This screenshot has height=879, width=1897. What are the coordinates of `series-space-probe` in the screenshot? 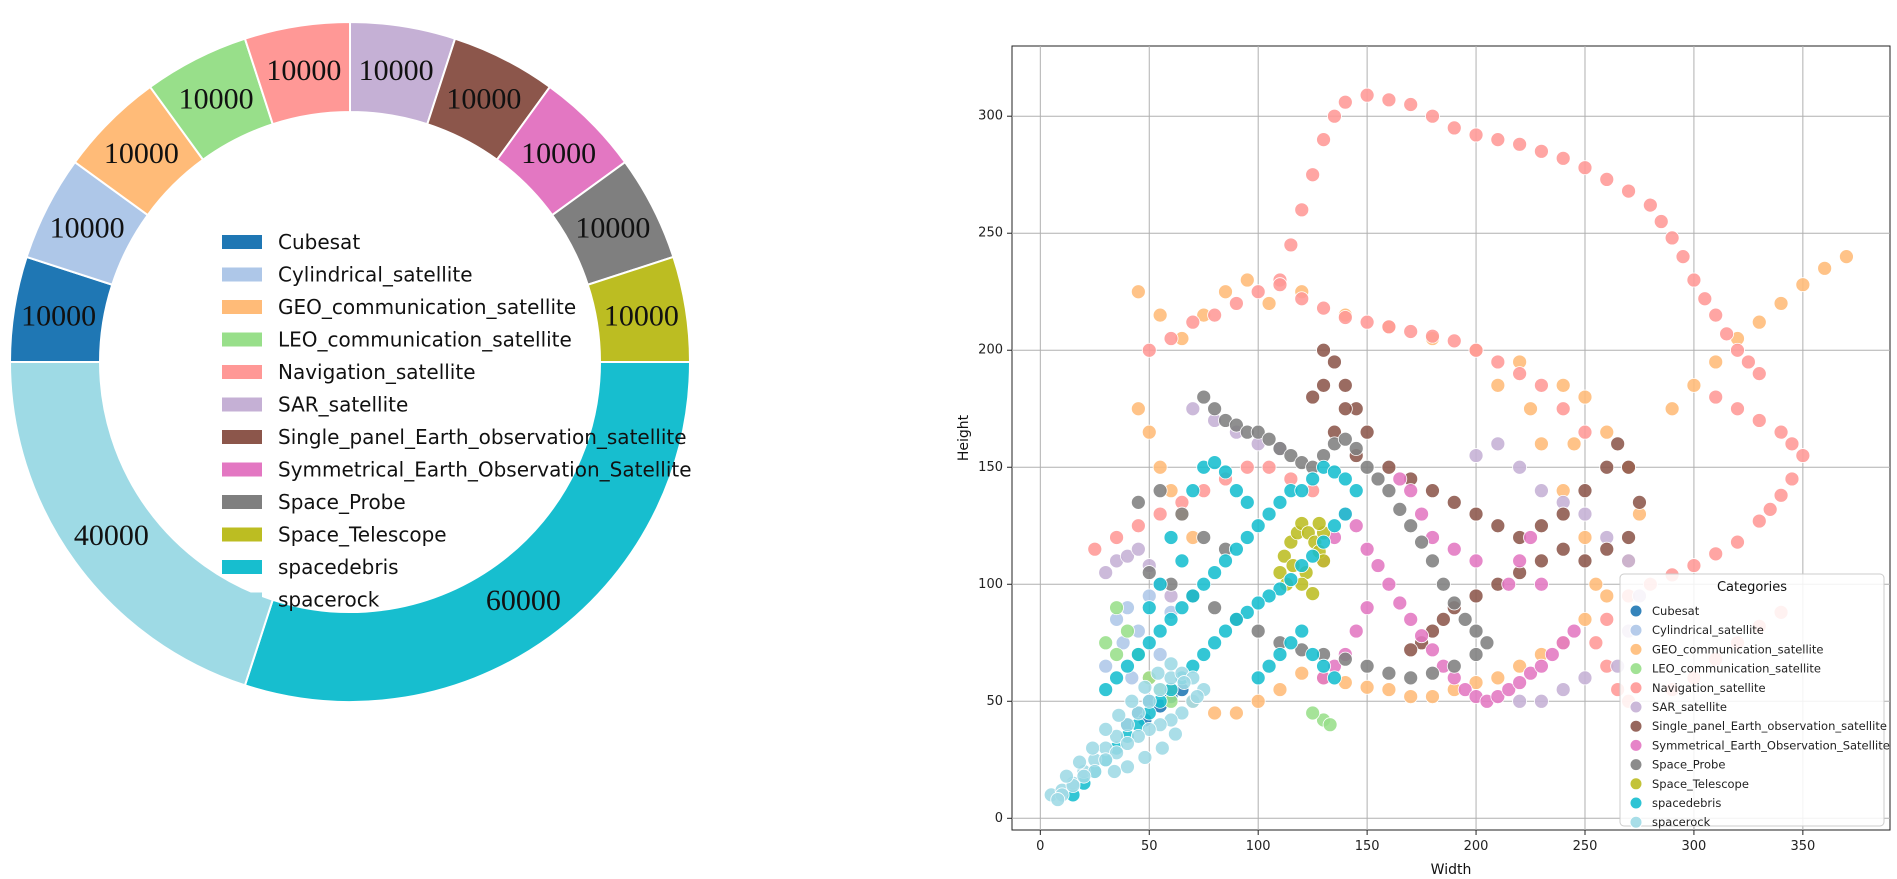 It's located at (1312, 537).